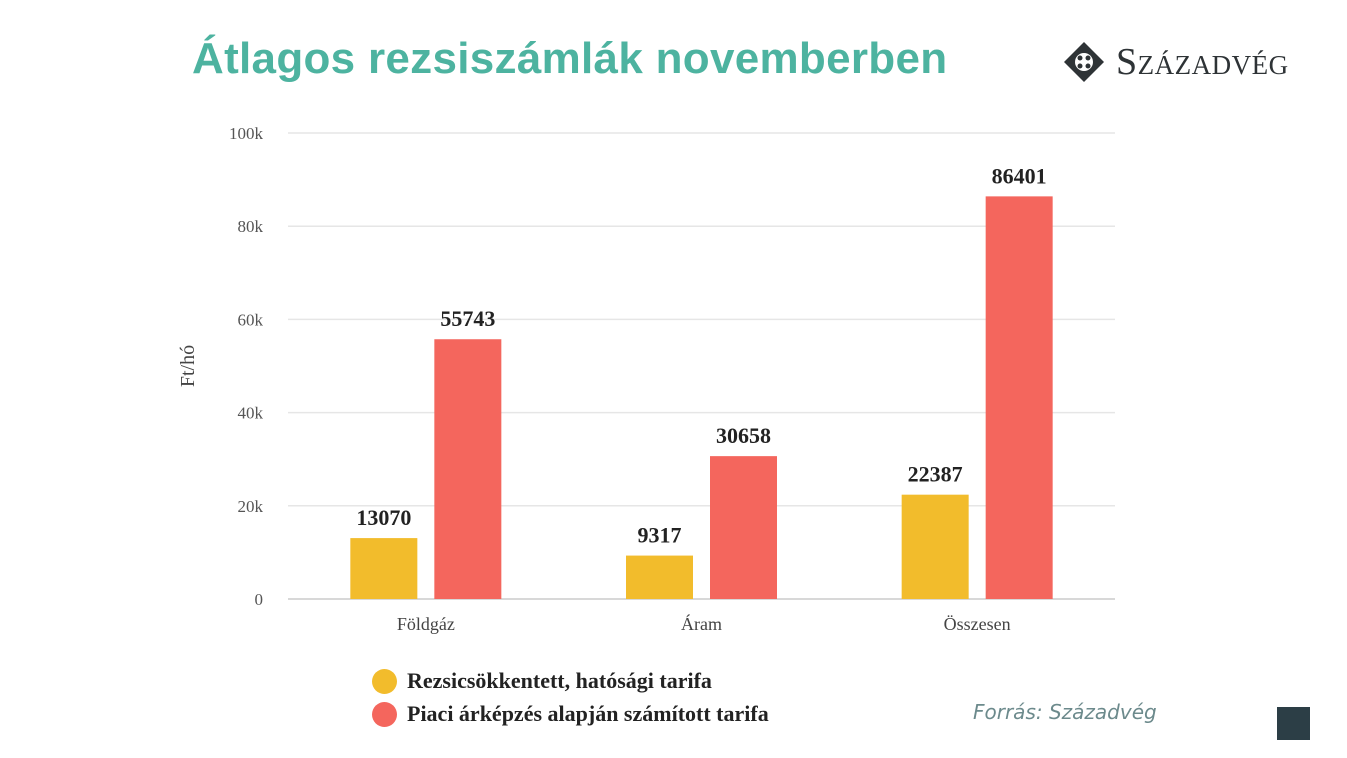 The image size is (1347, 758). What do you see at coordinates (251, 506) in the screenshot?
I see `y-tick-label: 20k` at bounding box center [251, 506].